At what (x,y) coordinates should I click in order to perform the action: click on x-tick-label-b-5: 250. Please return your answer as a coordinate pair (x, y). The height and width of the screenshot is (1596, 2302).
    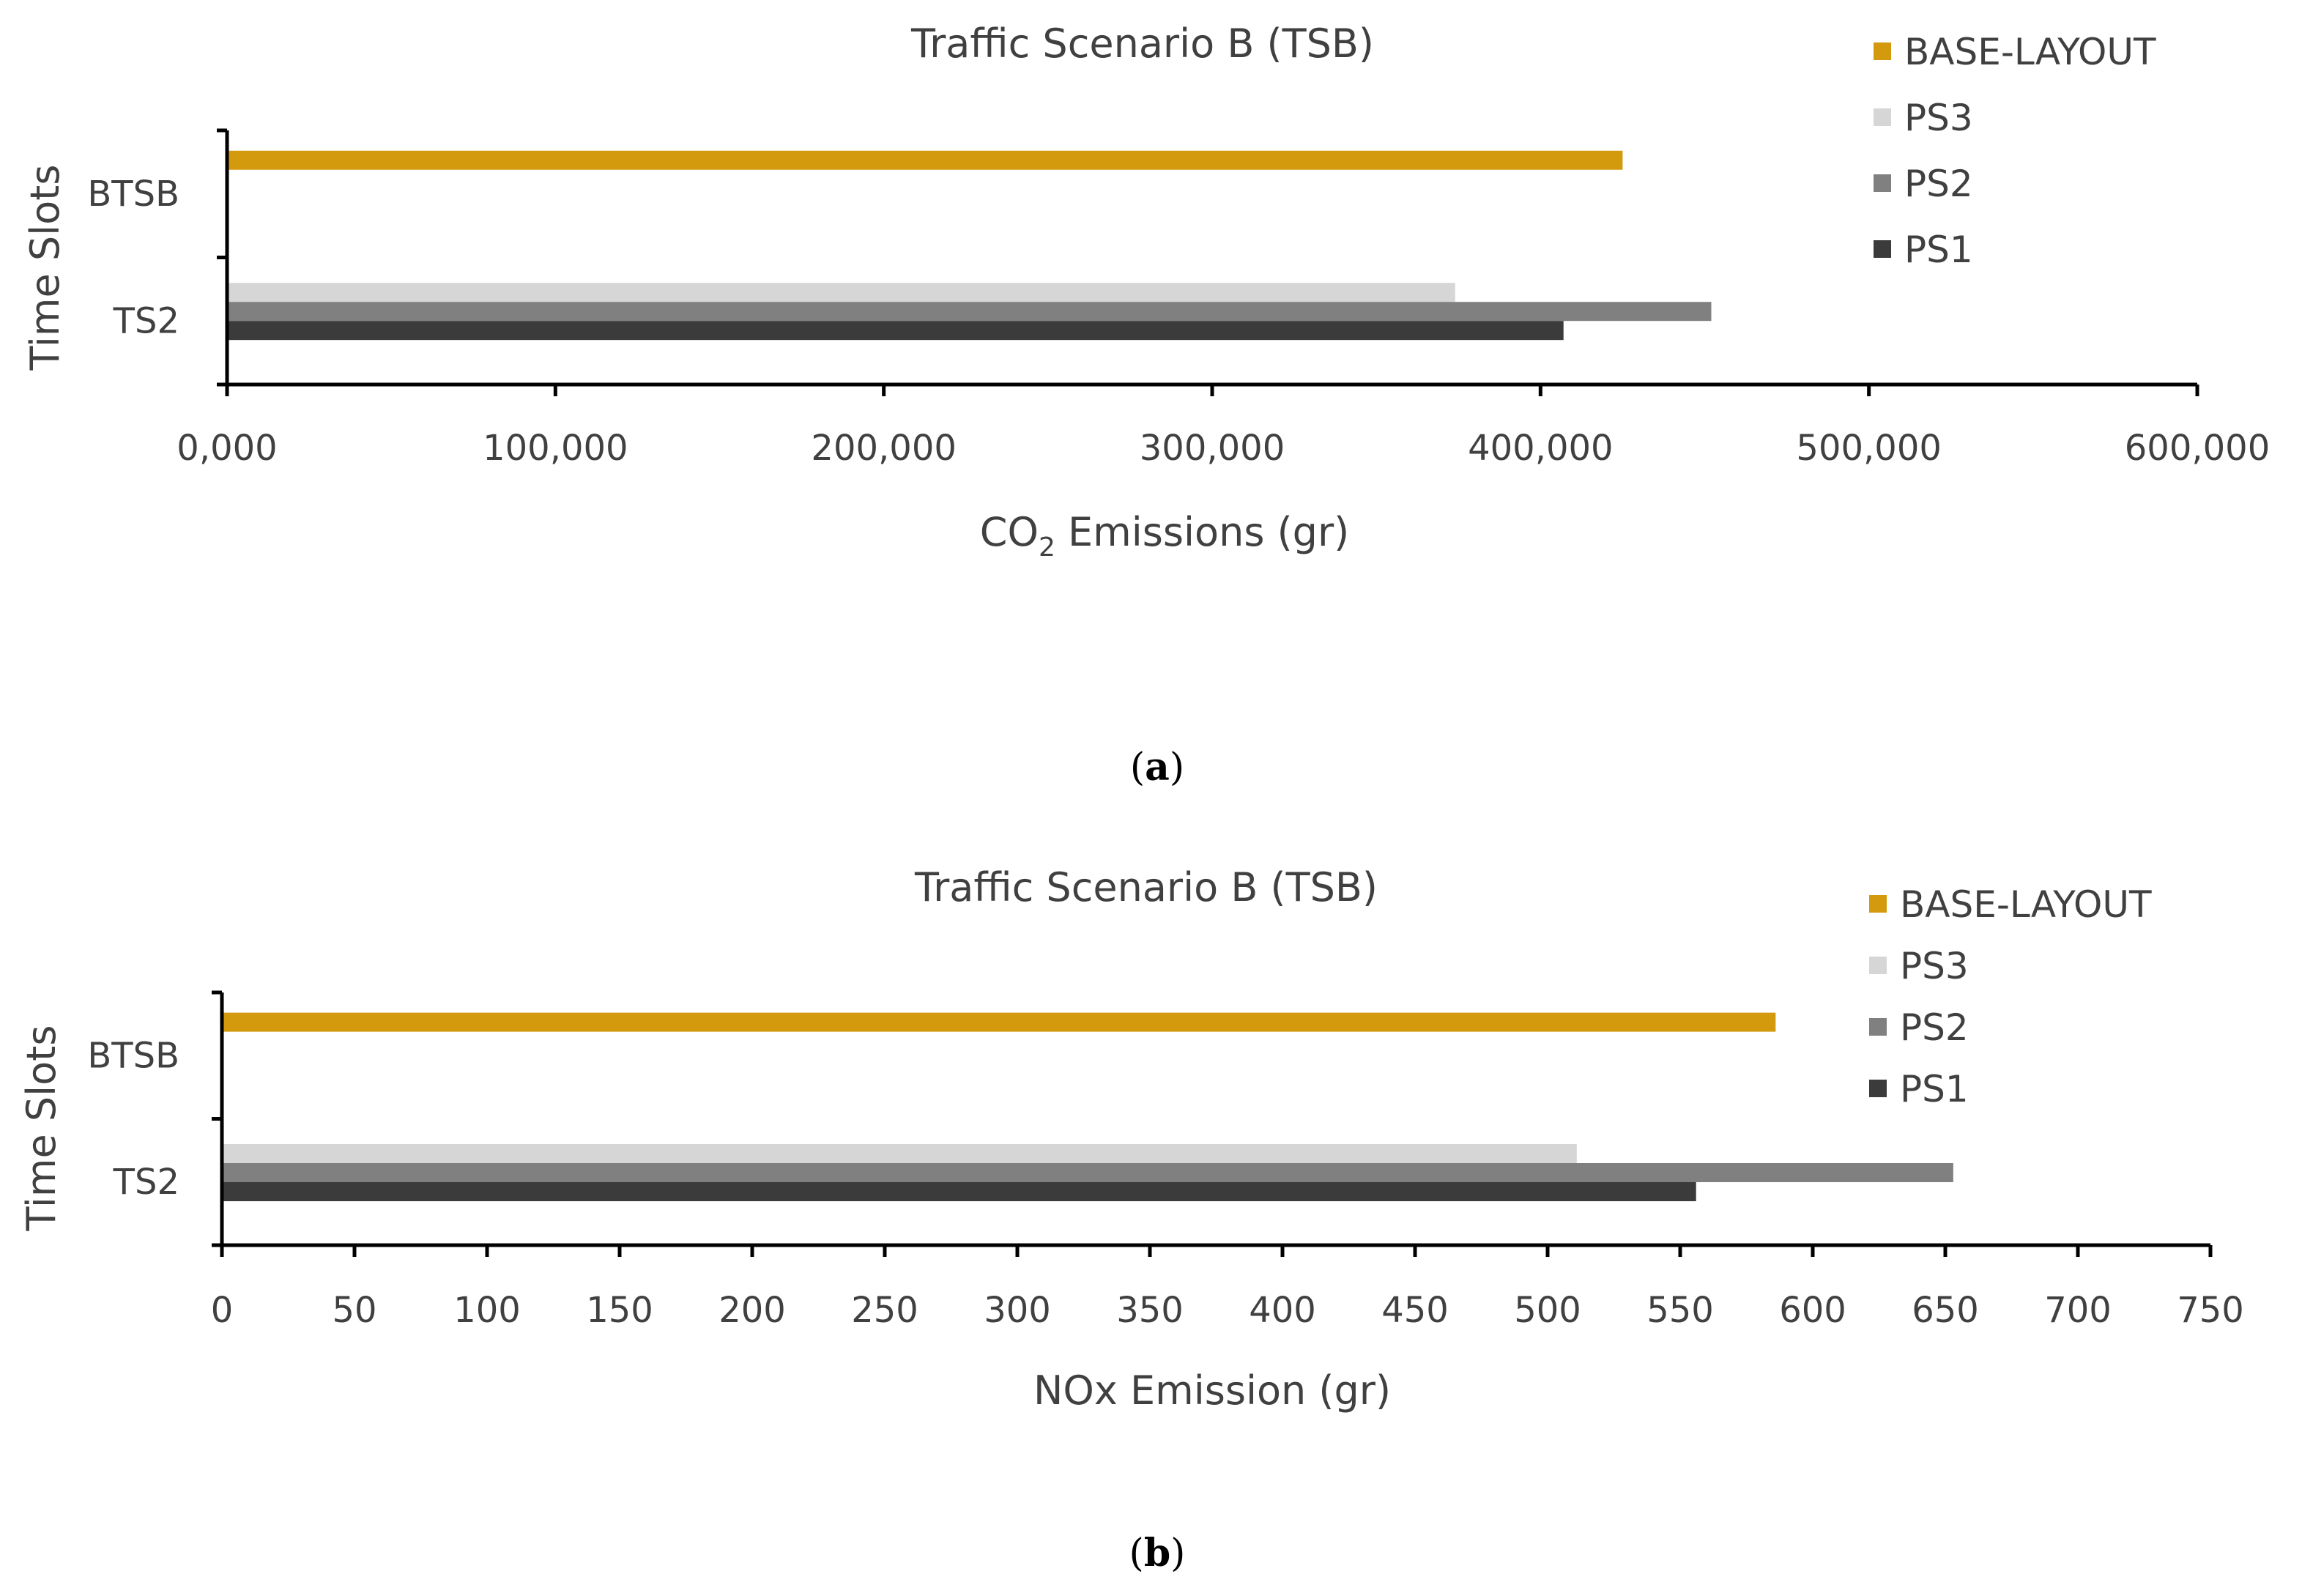
    Looking at the image, I should click on (884, 1310).